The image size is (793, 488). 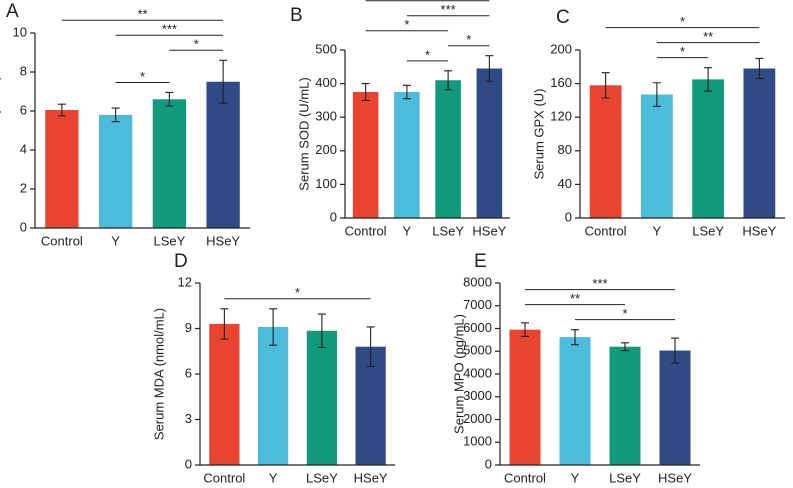 What do you see at coordinates (561, 82) in the screenshot?
I see `y-tick-label: 160` at bounding box center [561, 82].